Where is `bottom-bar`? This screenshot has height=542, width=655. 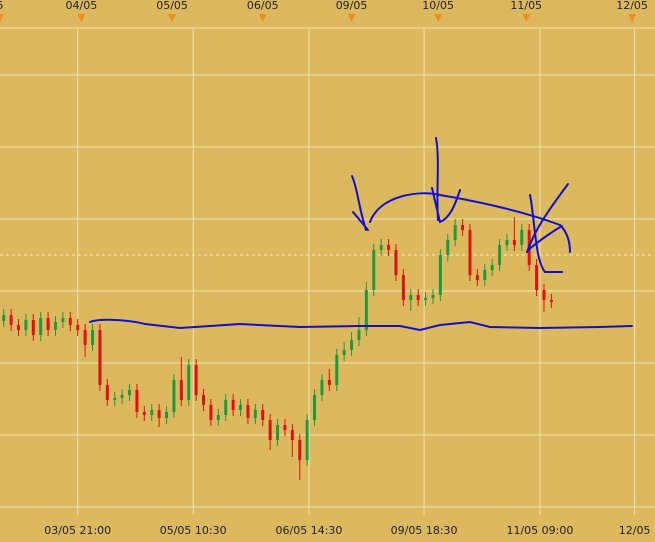 bottom-bar is located at coordinates (327, 525).